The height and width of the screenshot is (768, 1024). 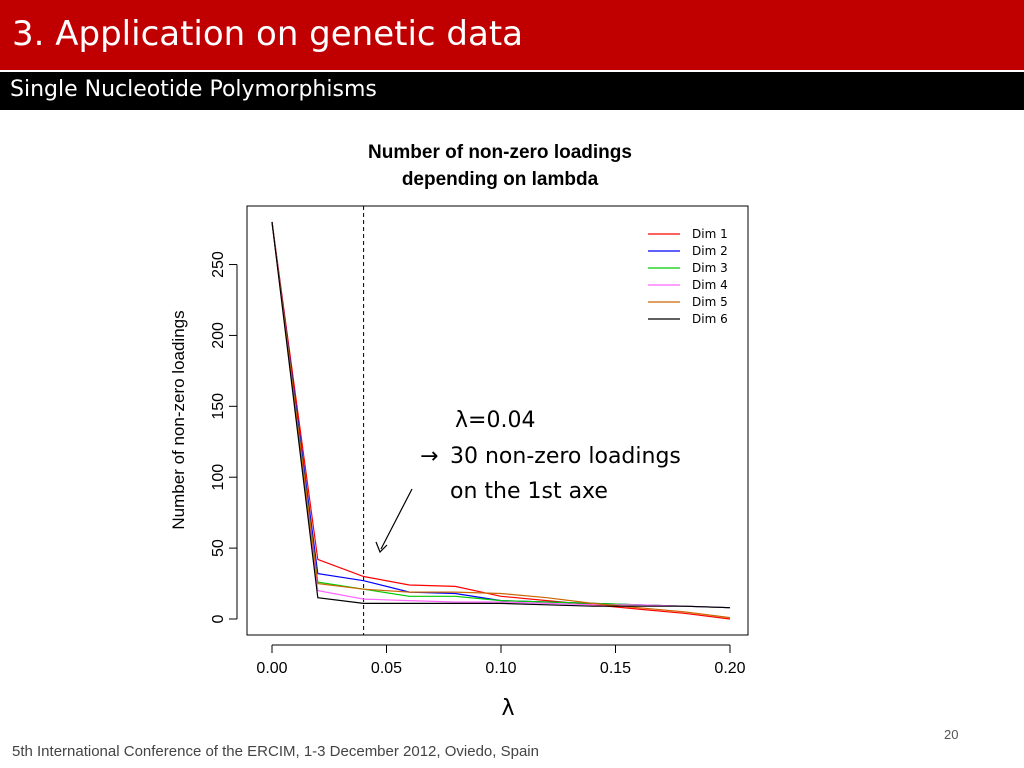 What do you see at coordinates (500, 152) in the screenshot?
I see `chart-title-line: Number of non-zero loadings` at bounding box center [500, 152].